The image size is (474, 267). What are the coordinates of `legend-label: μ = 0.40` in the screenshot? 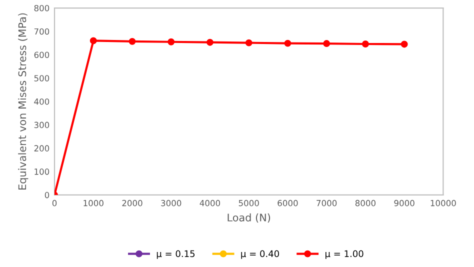 It's located at (260, 254).